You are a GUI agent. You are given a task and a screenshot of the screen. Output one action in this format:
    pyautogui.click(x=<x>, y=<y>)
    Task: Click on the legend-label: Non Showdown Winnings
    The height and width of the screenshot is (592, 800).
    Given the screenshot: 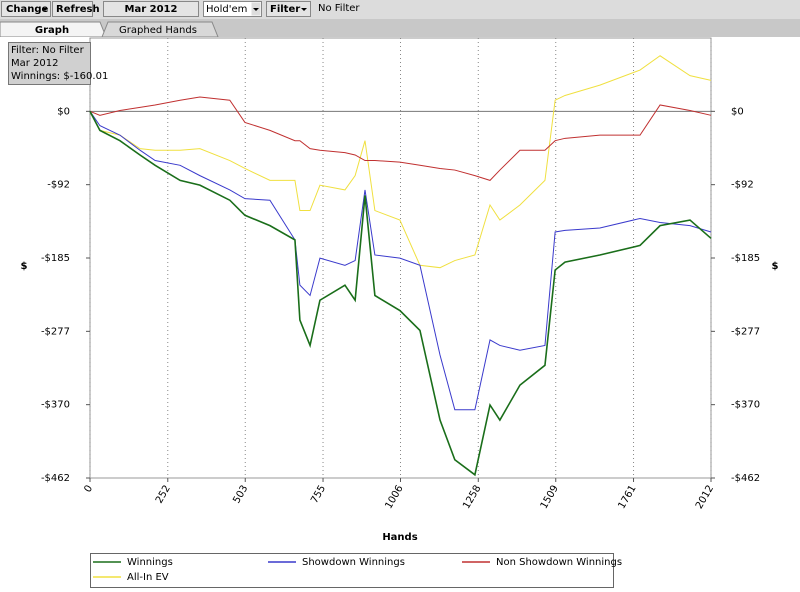 What is the action you would take?
    pyautogui.click(x=559, y=562)
    